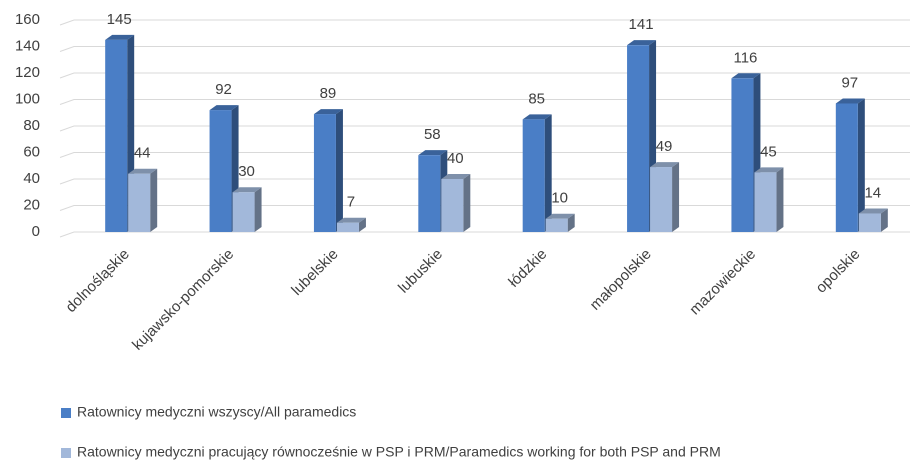  Describe the element at coordinates (142, 153) in the screenshot. I see `data-label: 44` at that location.